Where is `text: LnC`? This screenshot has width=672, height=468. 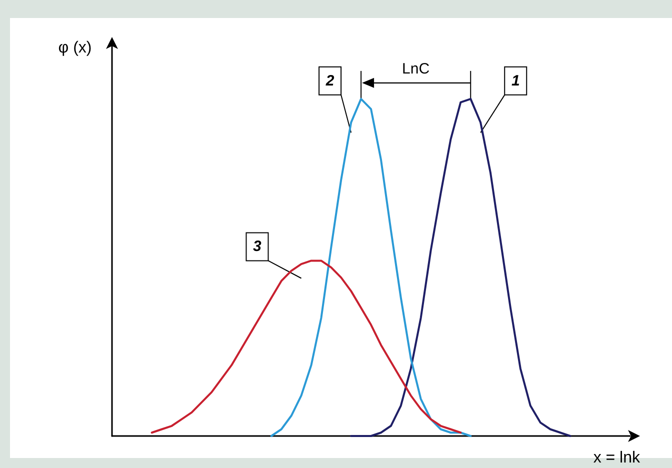
text: LnC is located at coordinates (416, 69).